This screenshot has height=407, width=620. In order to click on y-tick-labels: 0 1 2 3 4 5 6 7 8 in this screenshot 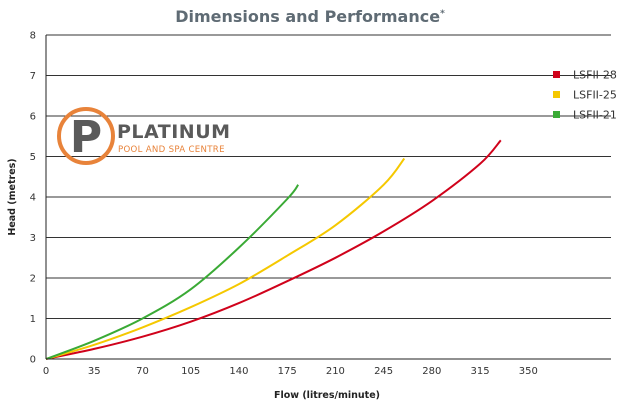, I will do `click(33, 198)`.